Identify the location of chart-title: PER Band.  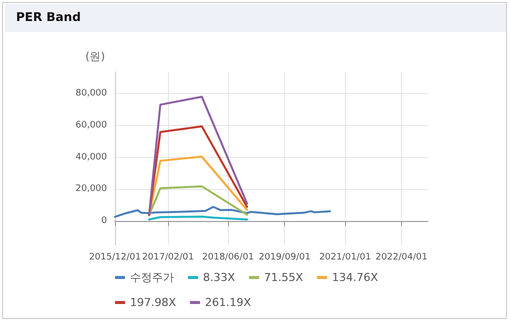
(48, 17).